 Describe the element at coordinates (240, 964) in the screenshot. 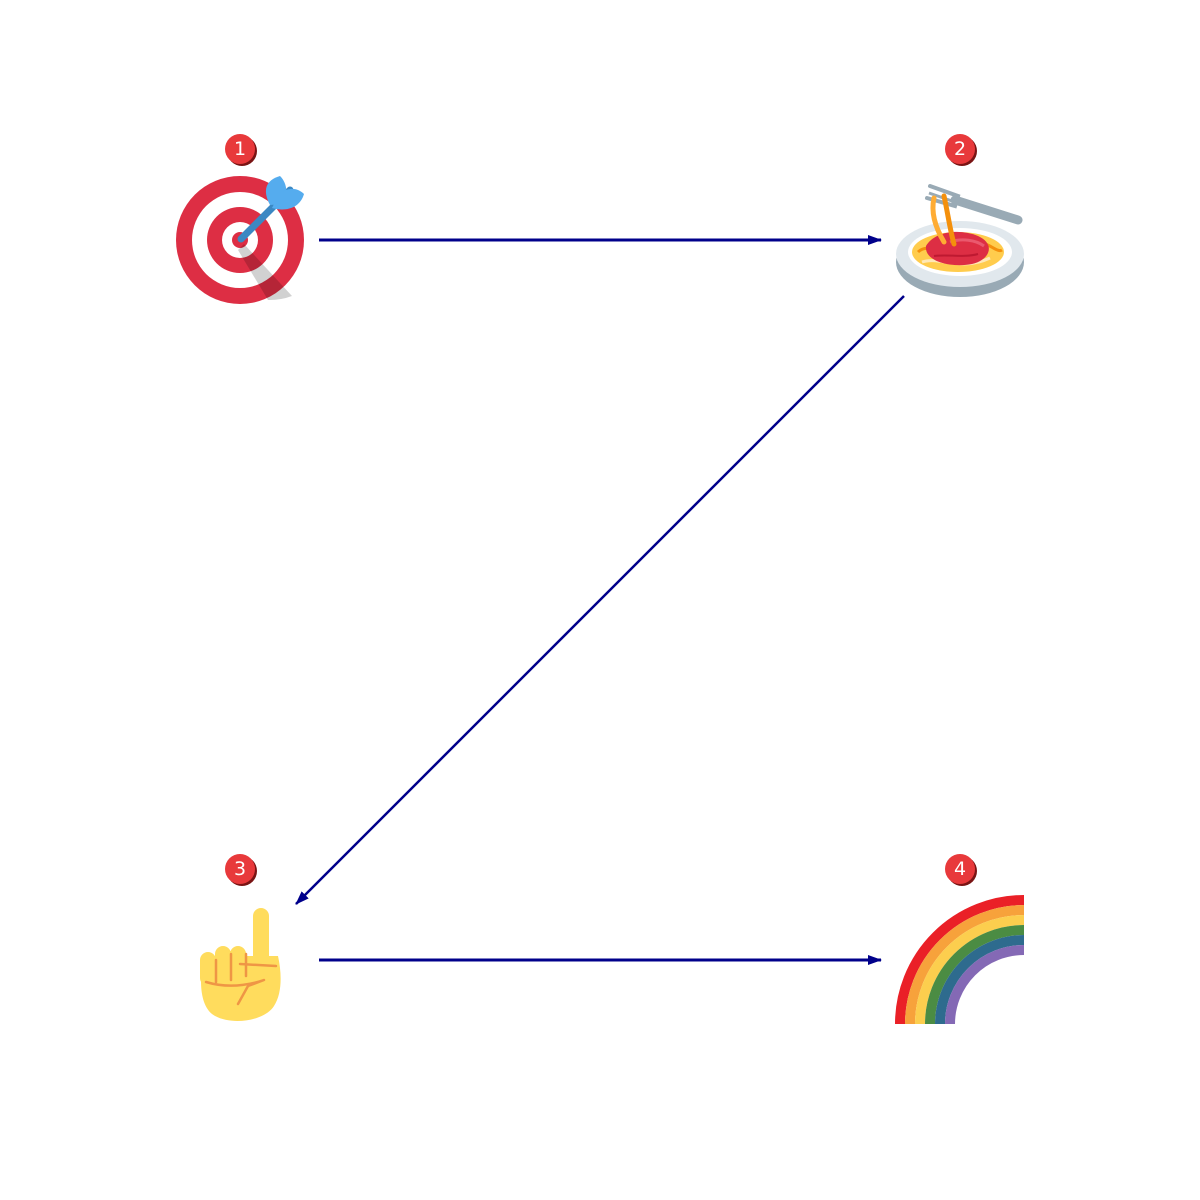

I see `index-pointing-up-icon` at that location.